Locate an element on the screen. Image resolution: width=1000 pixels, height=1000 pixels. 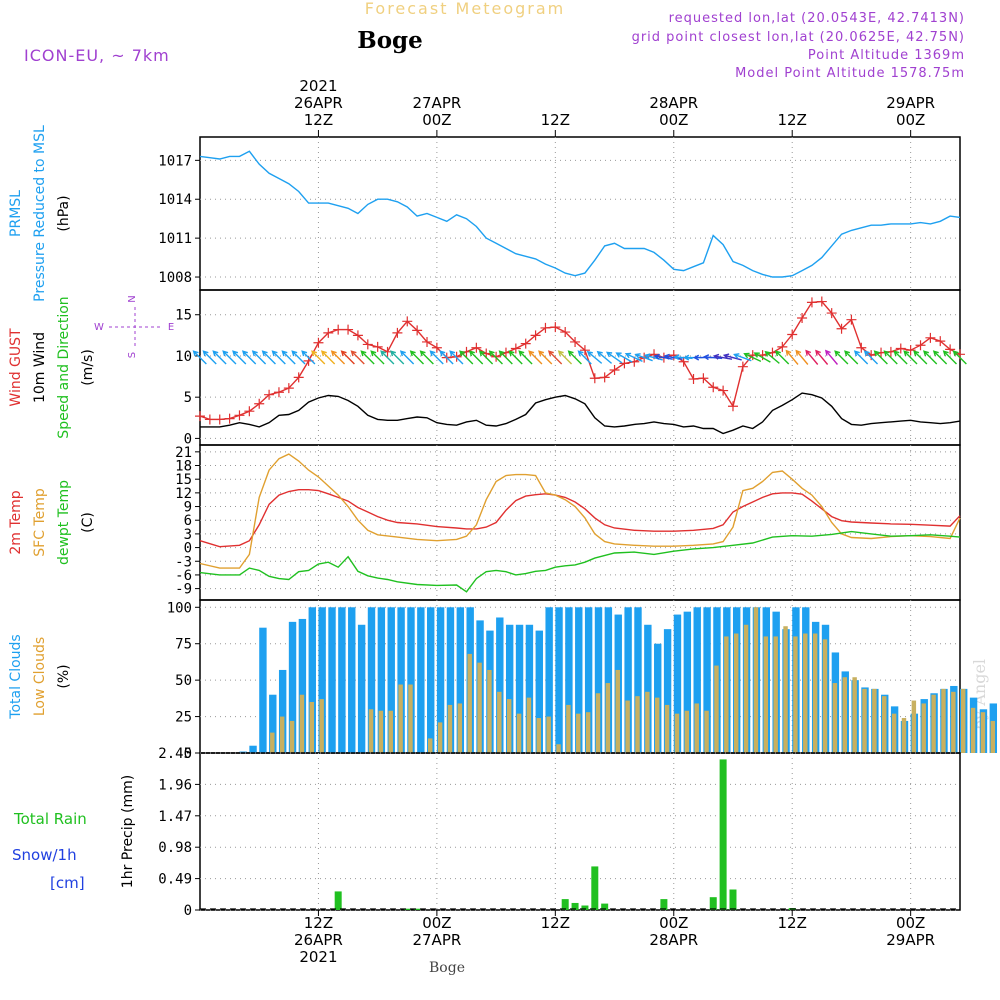
y-tick-label: 3 is located at coordinates (188, 535).